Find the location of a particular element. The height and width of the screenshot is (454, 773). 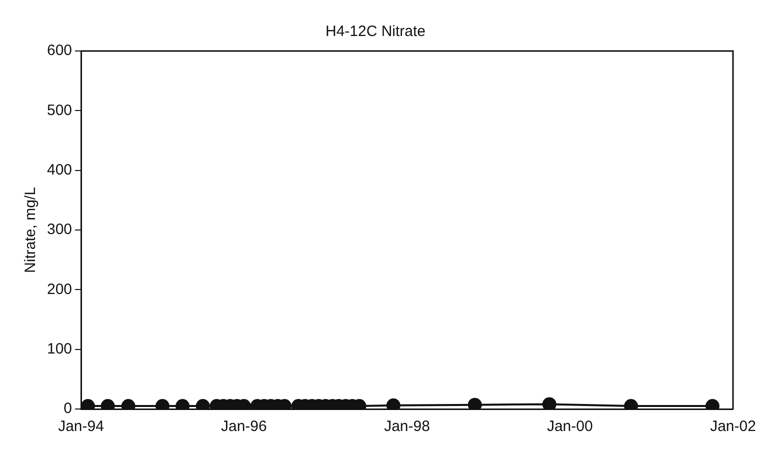

y-tick-label: 600 is located at coordinates (59, 51).